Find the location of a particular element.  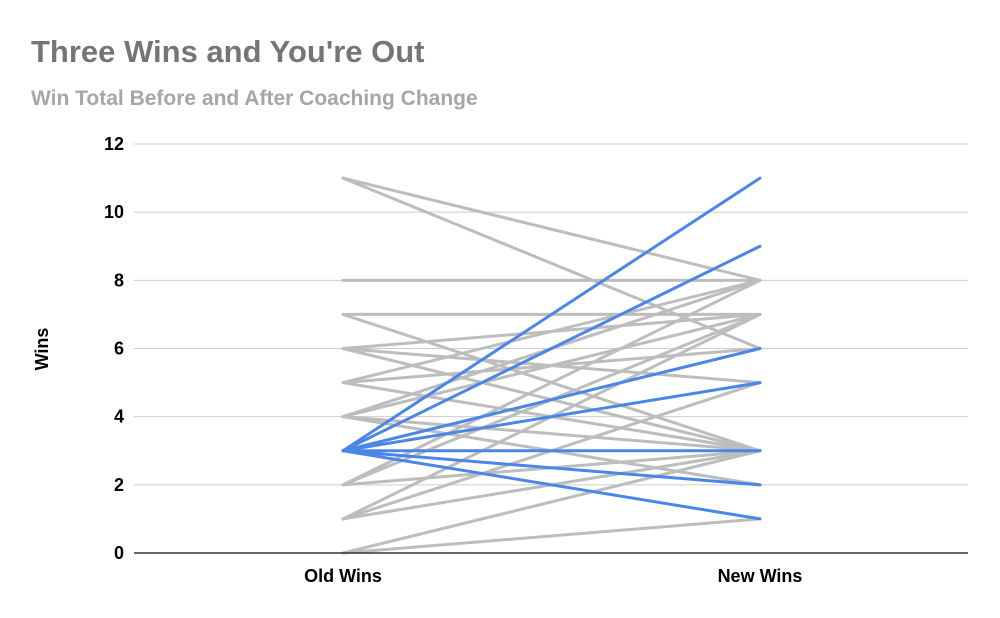

y-tick-label: 0 is located at coordinates (119, 553).